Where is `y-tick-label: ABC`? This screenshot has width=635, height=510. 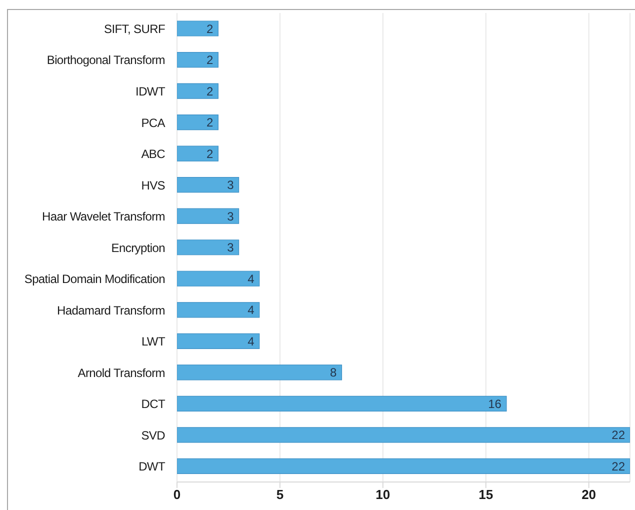 y-tick-label: ABC is located at coordinates (153, 154).